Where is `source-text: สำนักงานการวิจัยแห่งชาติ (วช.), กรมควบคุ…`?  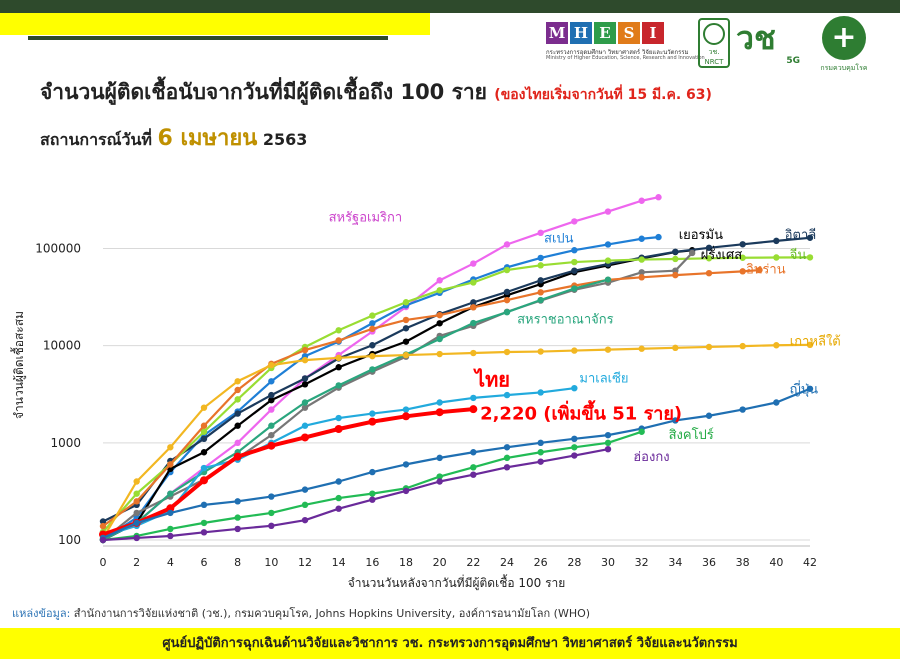 source-text: สำนักงานการวิจัยแห่งชาติ (วช.), กรมควบคุ… is located at coordinates (332, 613).